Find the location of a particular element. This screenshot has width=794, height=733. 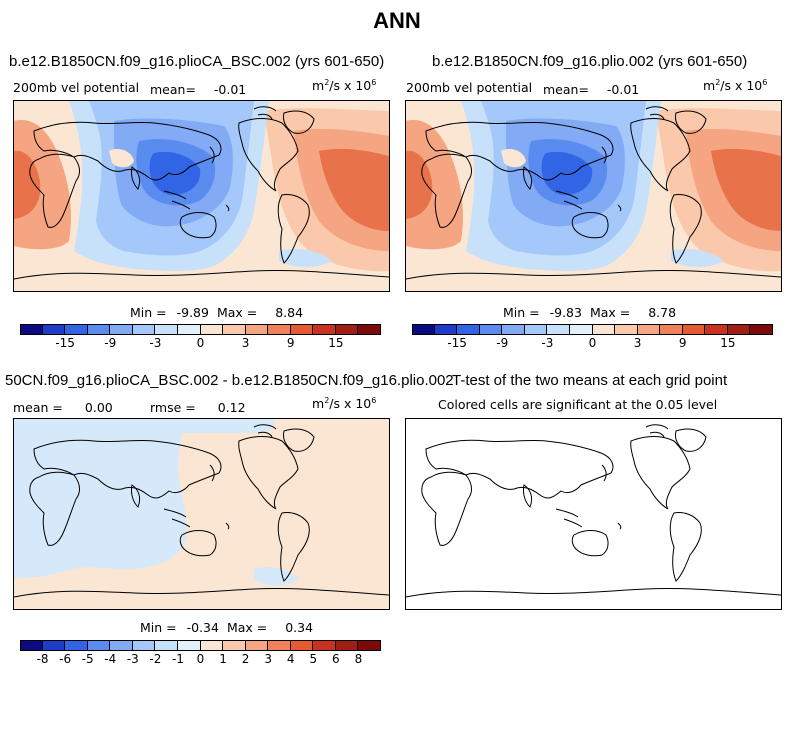

panel3-rmse: rmse = 0.12 is located at coordinates (198, 407).